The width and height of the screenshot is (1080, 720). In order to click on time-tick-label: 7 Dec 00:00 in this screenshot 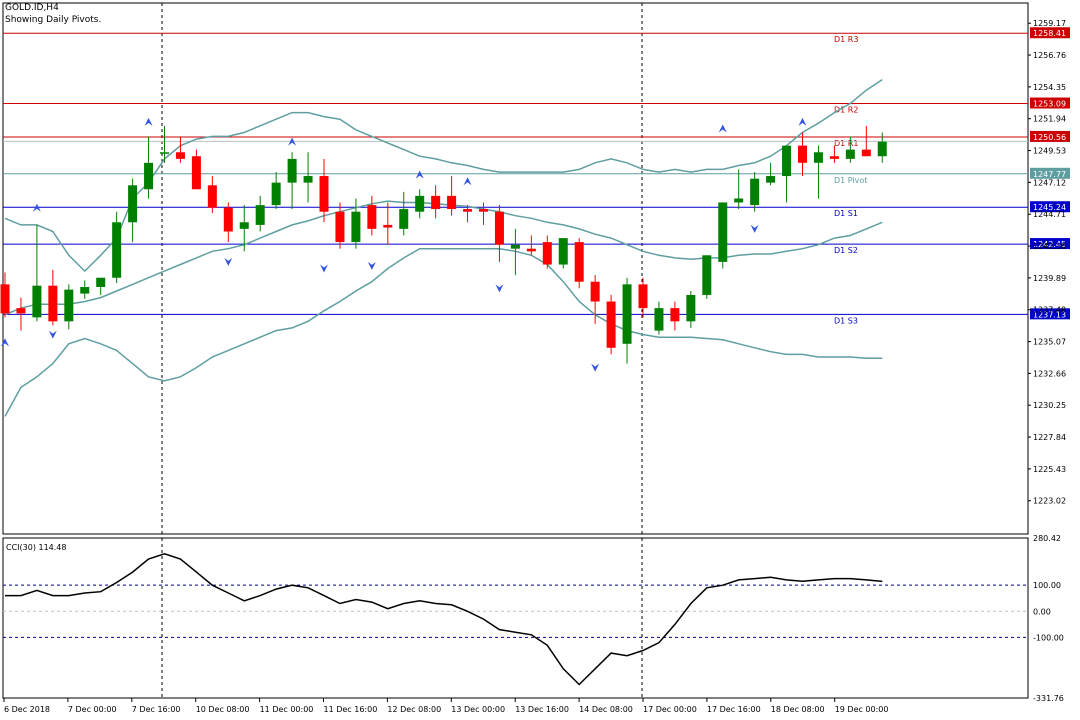, I will do `click(92, 709)`.